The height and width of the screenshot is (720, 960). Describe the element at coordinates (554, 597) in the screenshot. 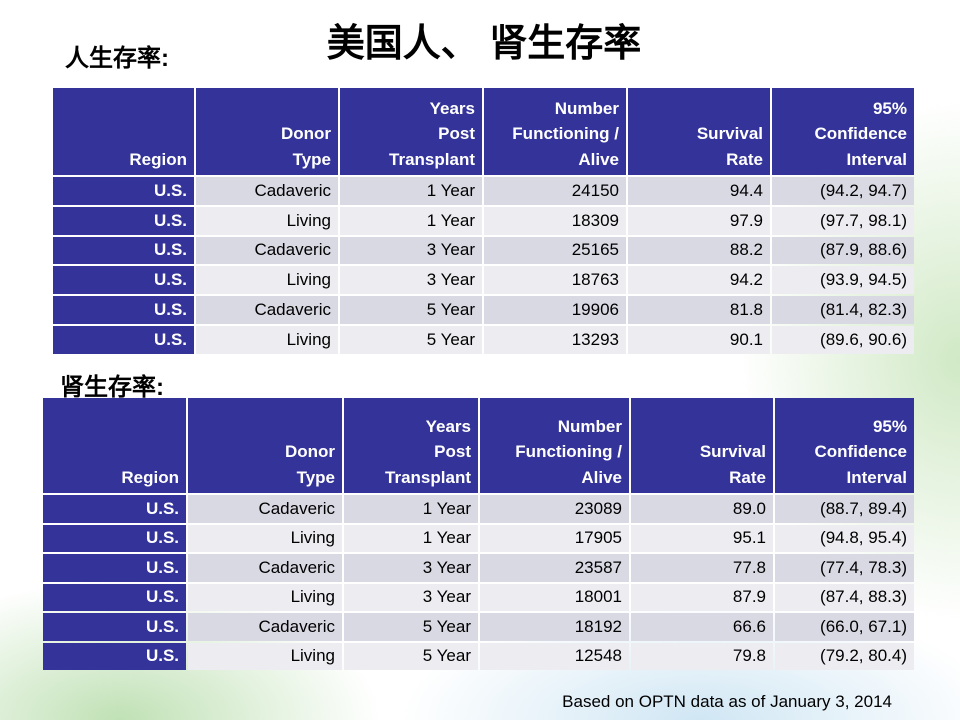

I see `table-cell: 18001` at that location.